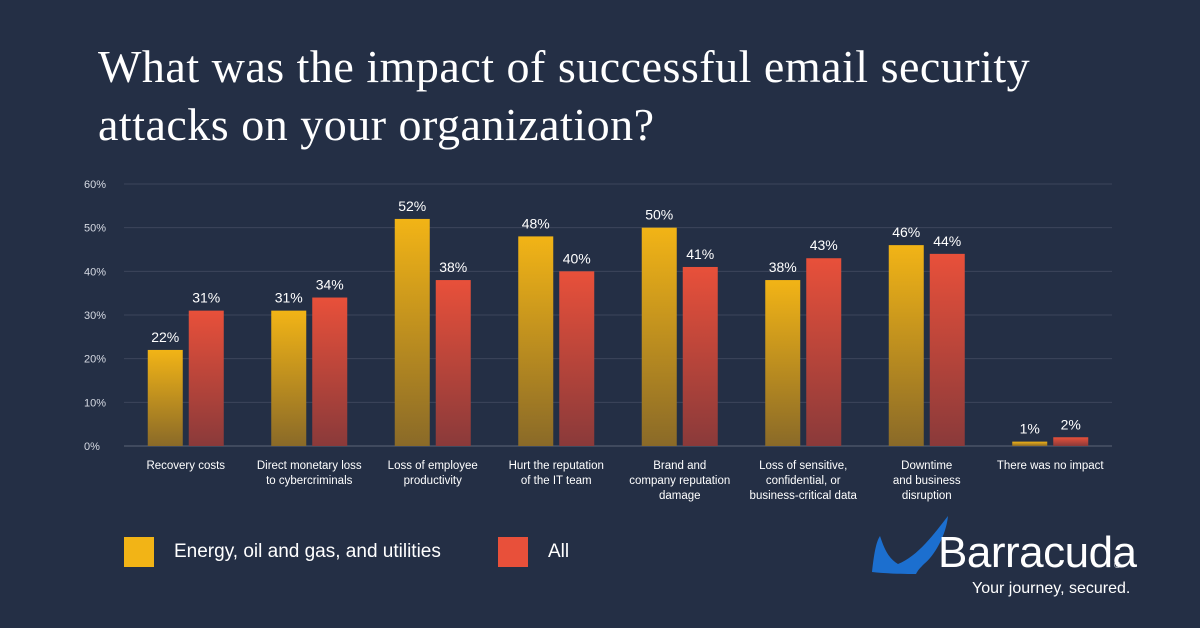 The width and height of the screenshot is (1200, 628). I want to click on data-label: 2%, so click(1071, 424).